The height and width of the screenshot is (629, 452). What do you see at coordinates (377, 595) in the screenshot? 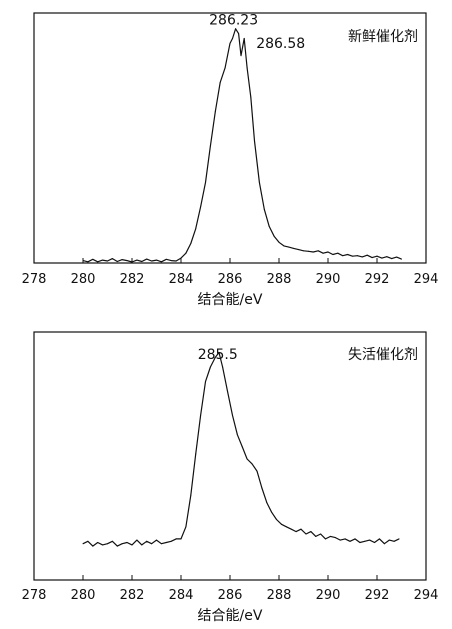
I see `x-tick-label: 292` at bounding box center [377, 595].